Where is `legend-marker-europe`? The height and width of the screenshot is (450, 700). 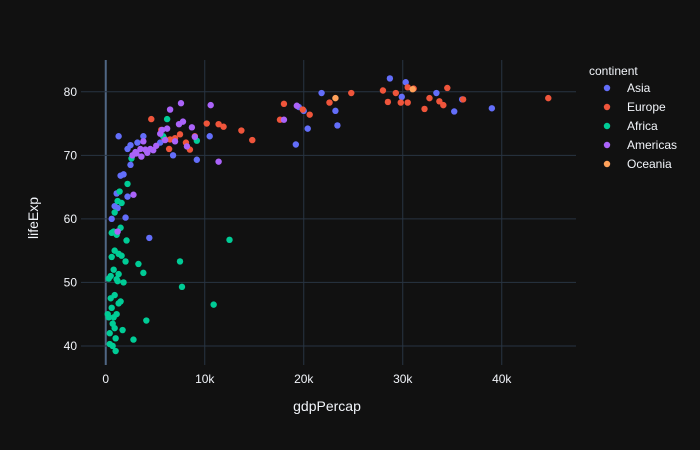 legend-marker-europe is located at coordinates (607, 107).